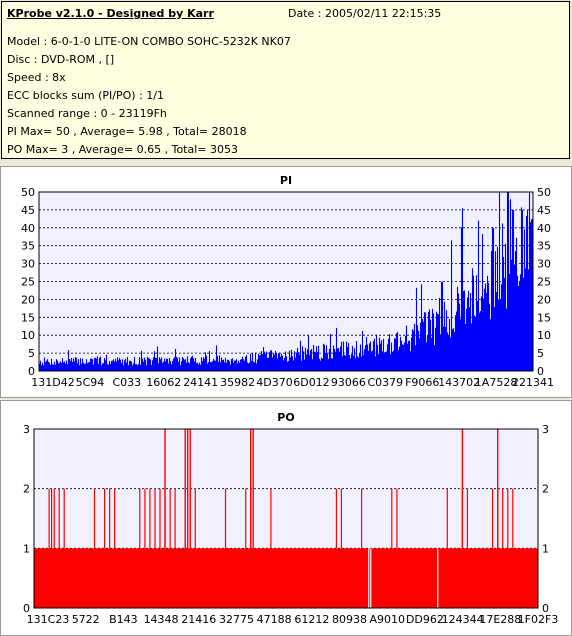 This screenshot has height=636, width=572. Describe the element at coordinates (463, 619) in the screenshot. I see `x-tick-label: 124344` at that location.